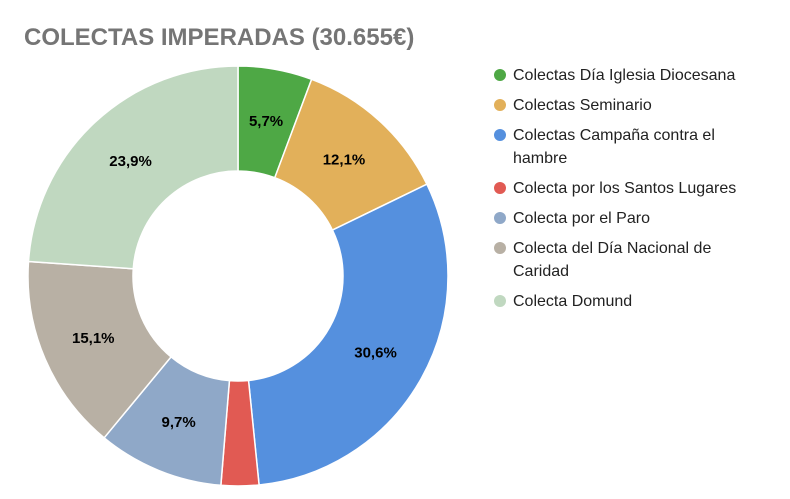 This screenshot has width=790, height=499. I want to click on legend-item-seminario: Colectas Seminario, so click(639, 105).